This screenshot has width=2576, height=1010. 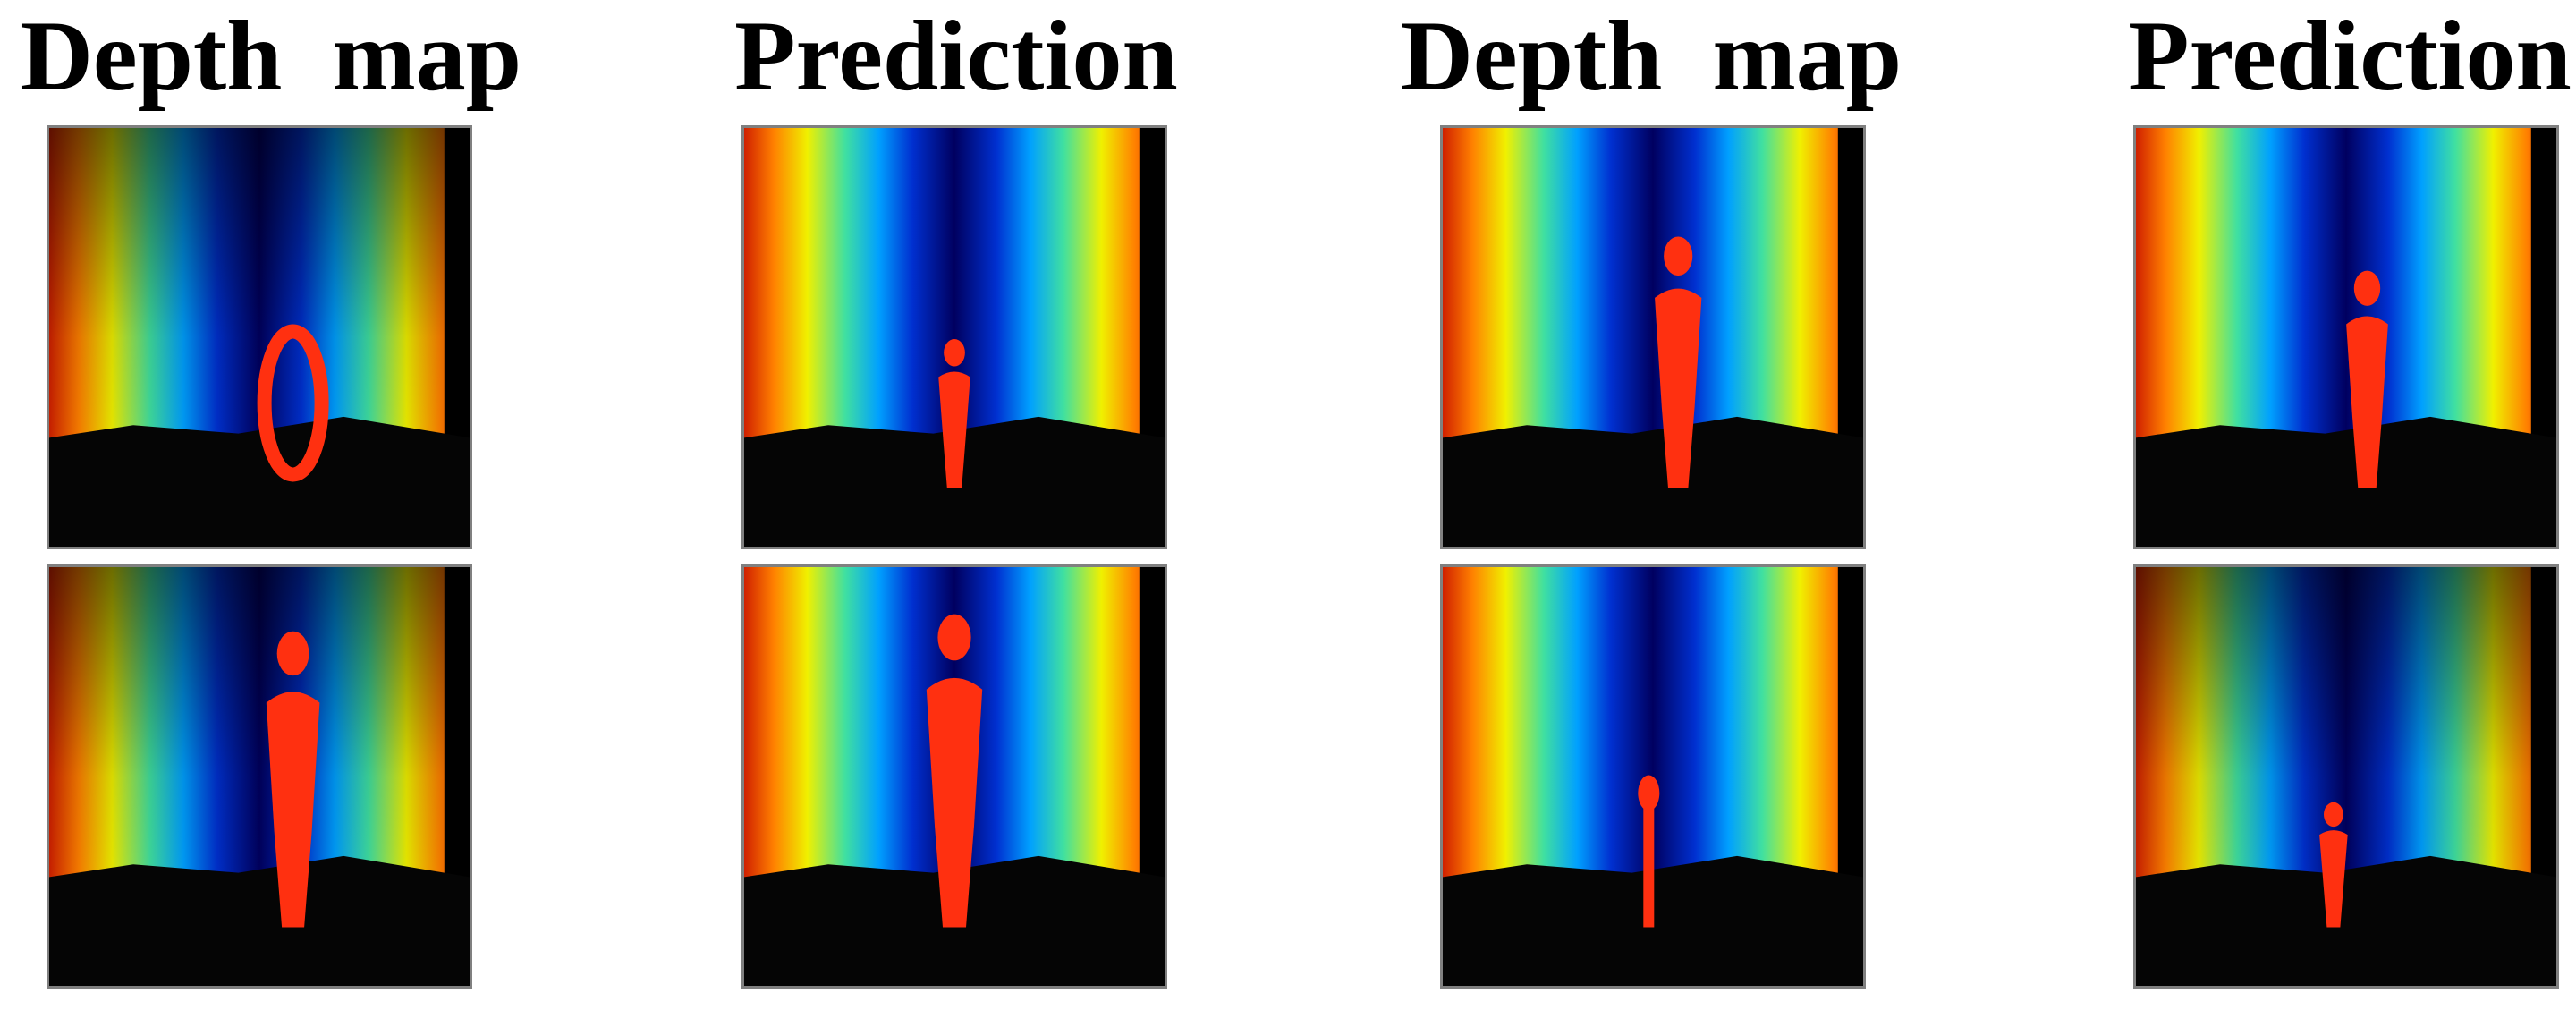 What do you see at coordinates (1649, 861) in the screenshot?
I see `pole-object` at bounding box center [1649, 861].